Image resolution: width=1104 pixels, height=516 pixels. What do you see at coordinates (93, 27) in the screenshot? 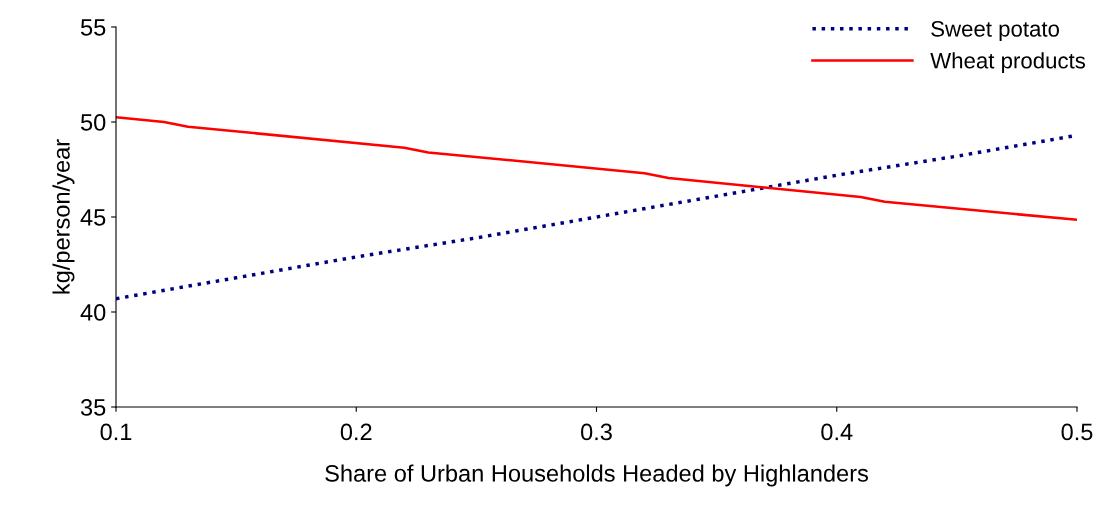
I see `y-tick-label: 55` at bounding box center [93, 27].